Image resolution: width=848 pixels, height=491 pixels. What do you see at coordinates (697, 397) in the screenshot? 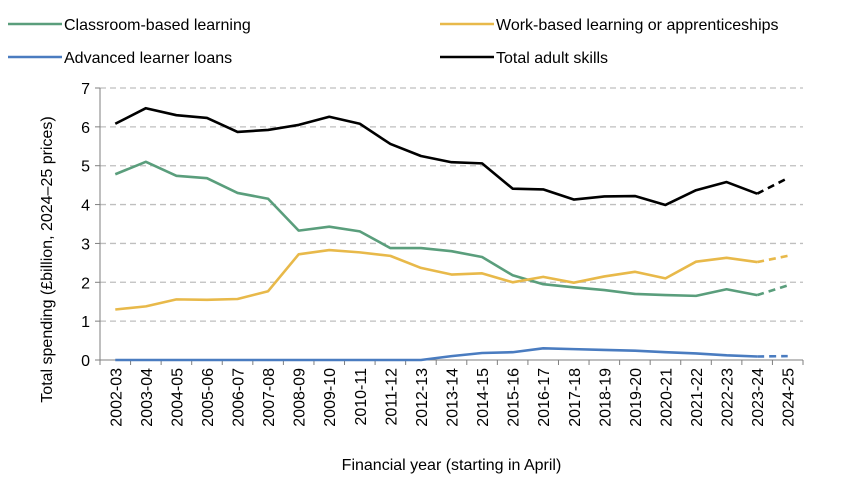
I see `x-tick-label: 2021-22` at bounding box center [697, 397].